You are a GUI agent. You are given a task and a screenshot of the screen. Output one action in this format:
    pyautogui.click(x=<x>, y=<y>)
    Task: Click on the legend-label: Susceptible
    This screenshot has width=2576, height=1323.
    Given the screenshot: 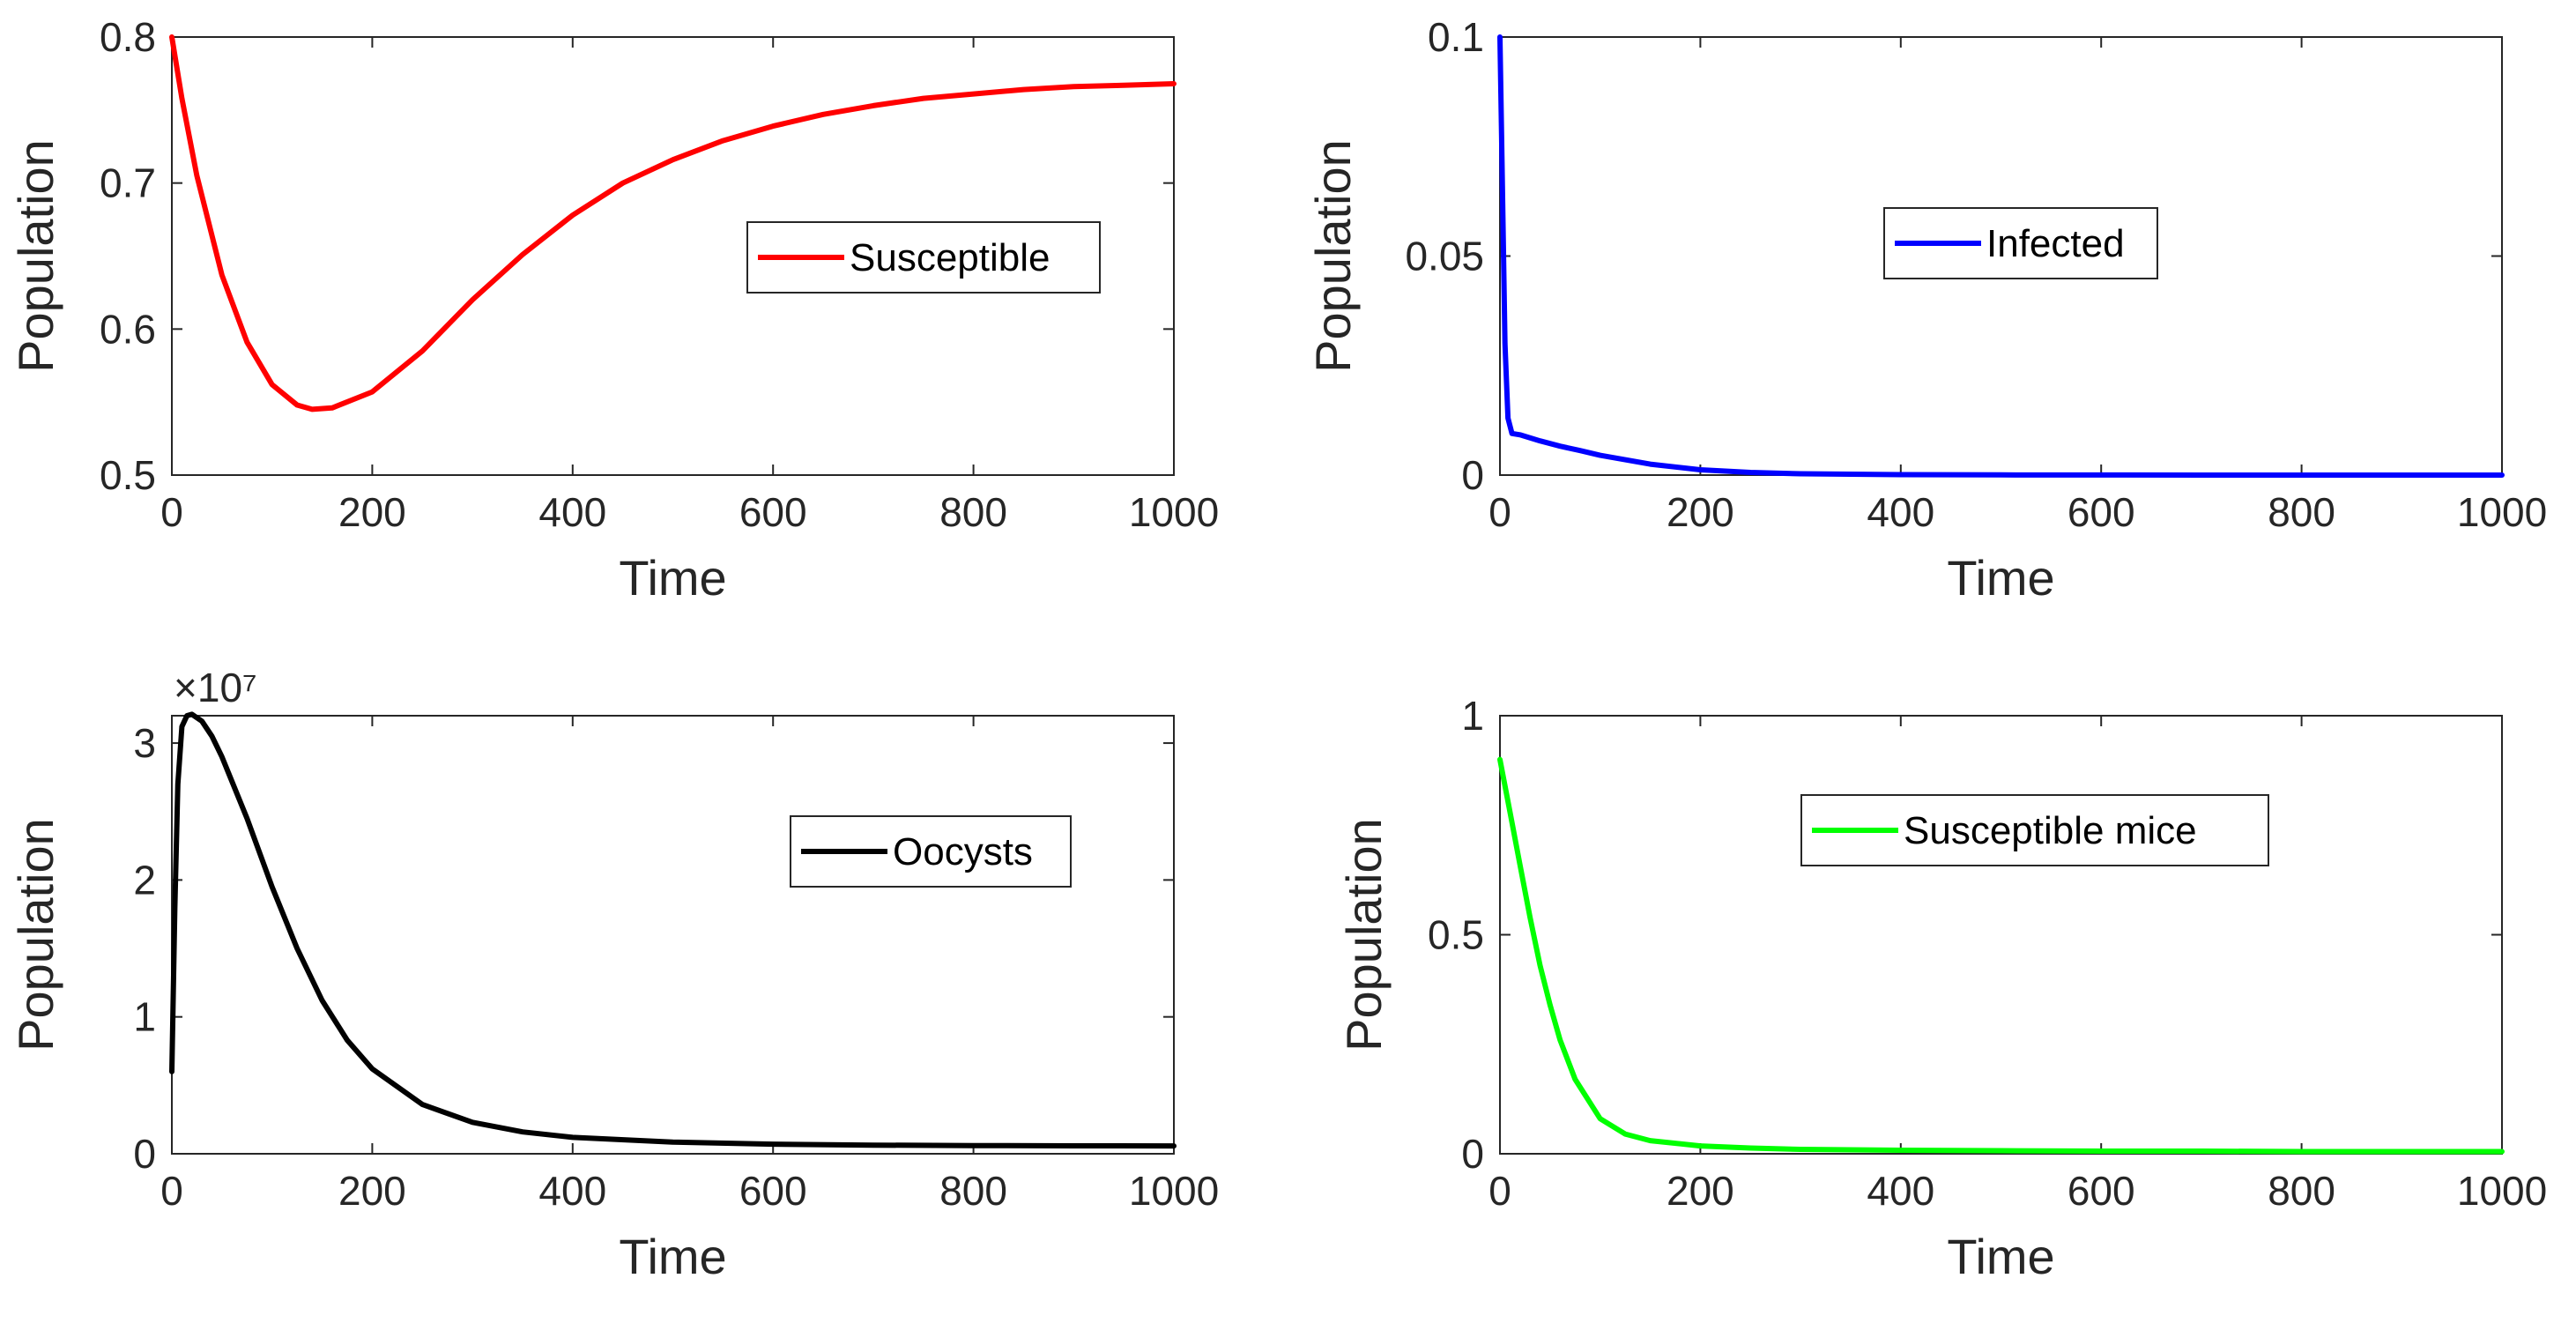 What is the action you would take?
    pyautogui.click(x=950, y=257)
    